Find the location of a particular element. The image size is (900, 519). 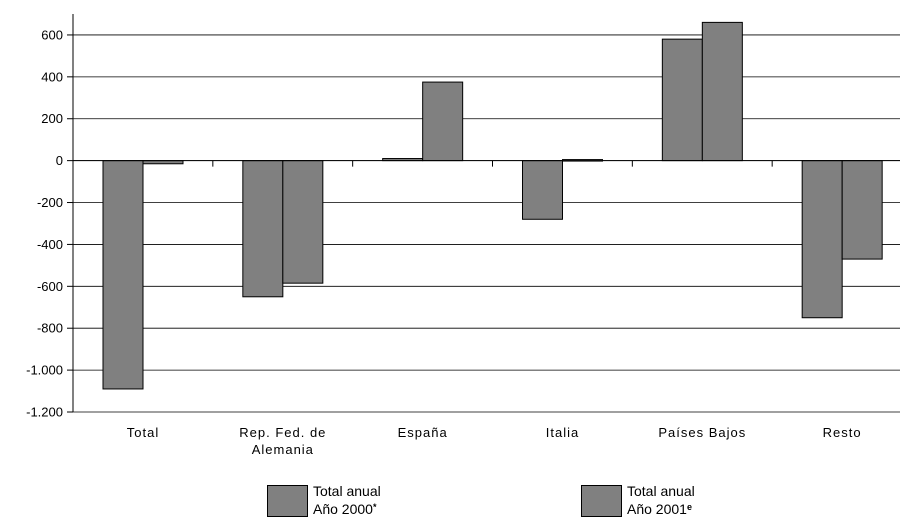

x-tick-label: Total is located at coordinates (143, 432).